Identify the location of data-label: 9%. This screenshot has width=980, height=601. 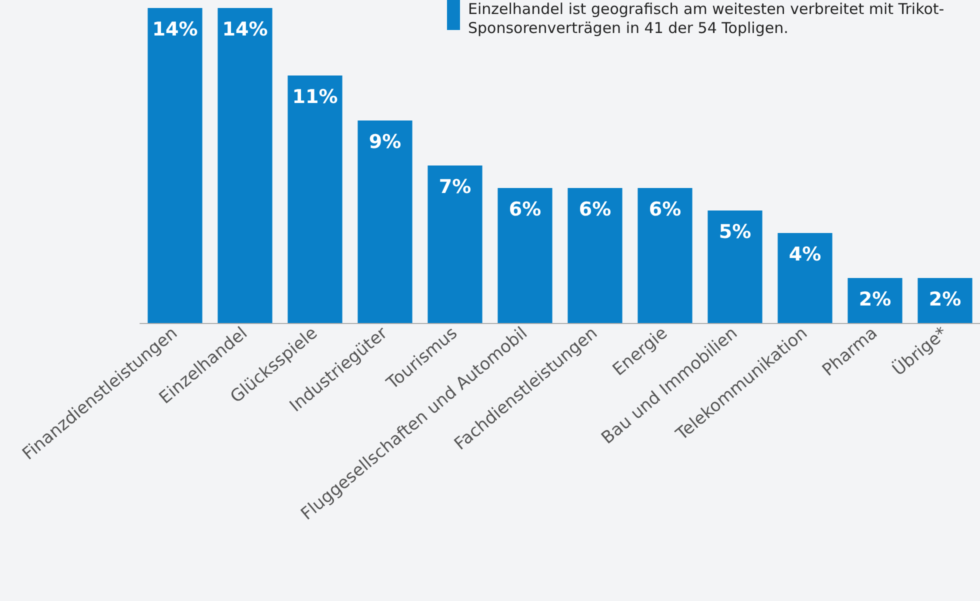
(385, 142).